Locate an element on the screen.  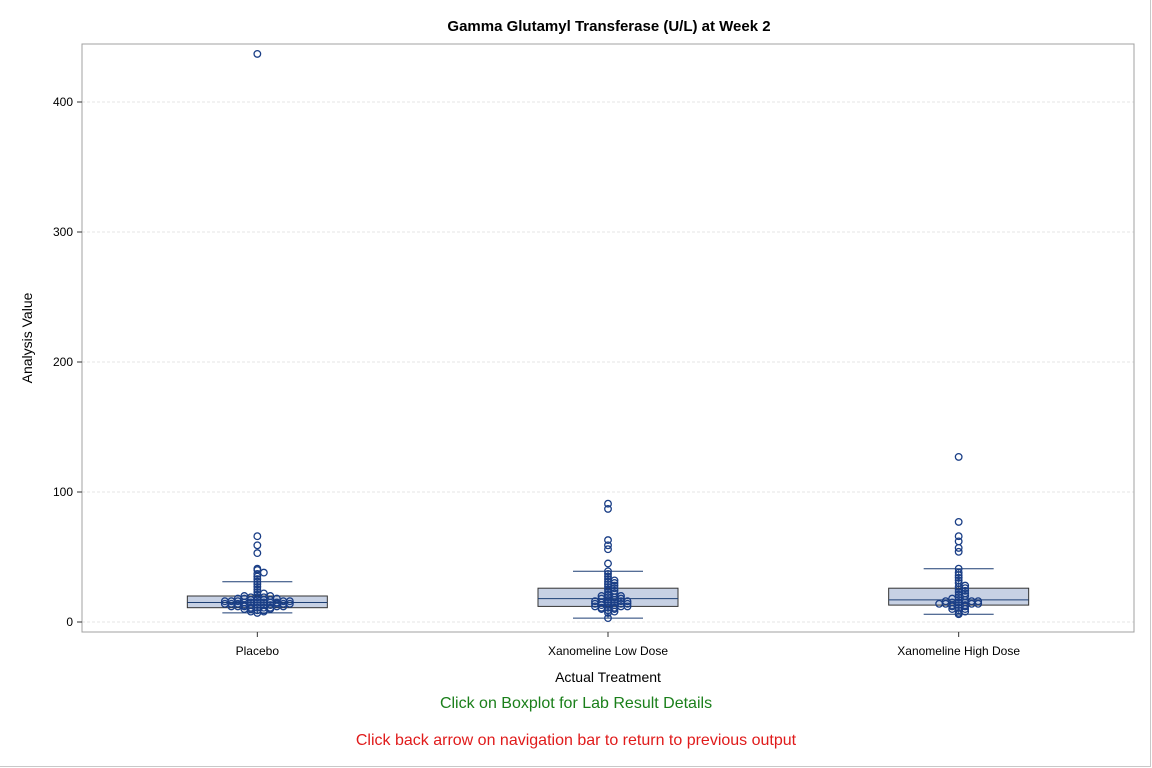
x-tick-label: Xanomeline Low Dose is located at coordinates (608, 651).